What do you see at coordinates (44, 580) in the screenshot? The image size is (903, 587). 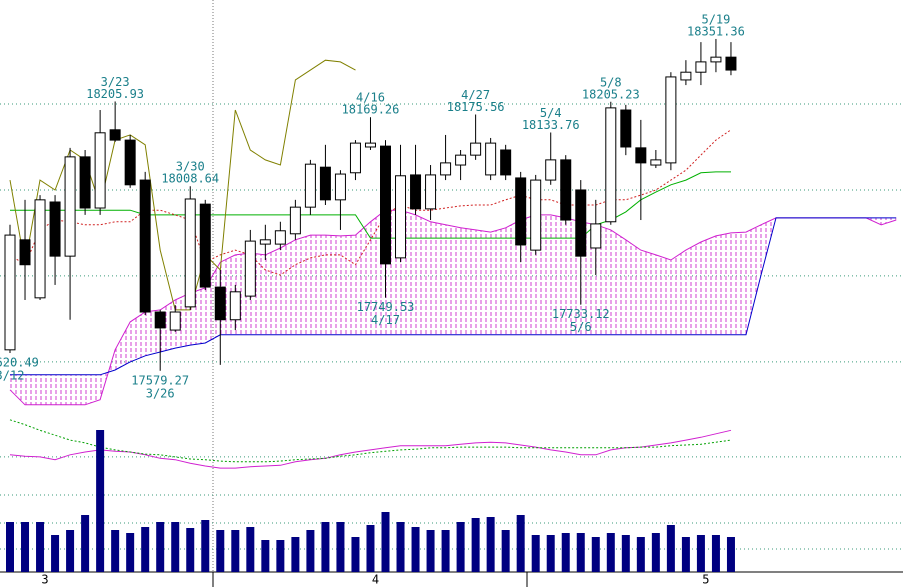 I see `x-tick-label: 3` at bounding box center [44, 580].